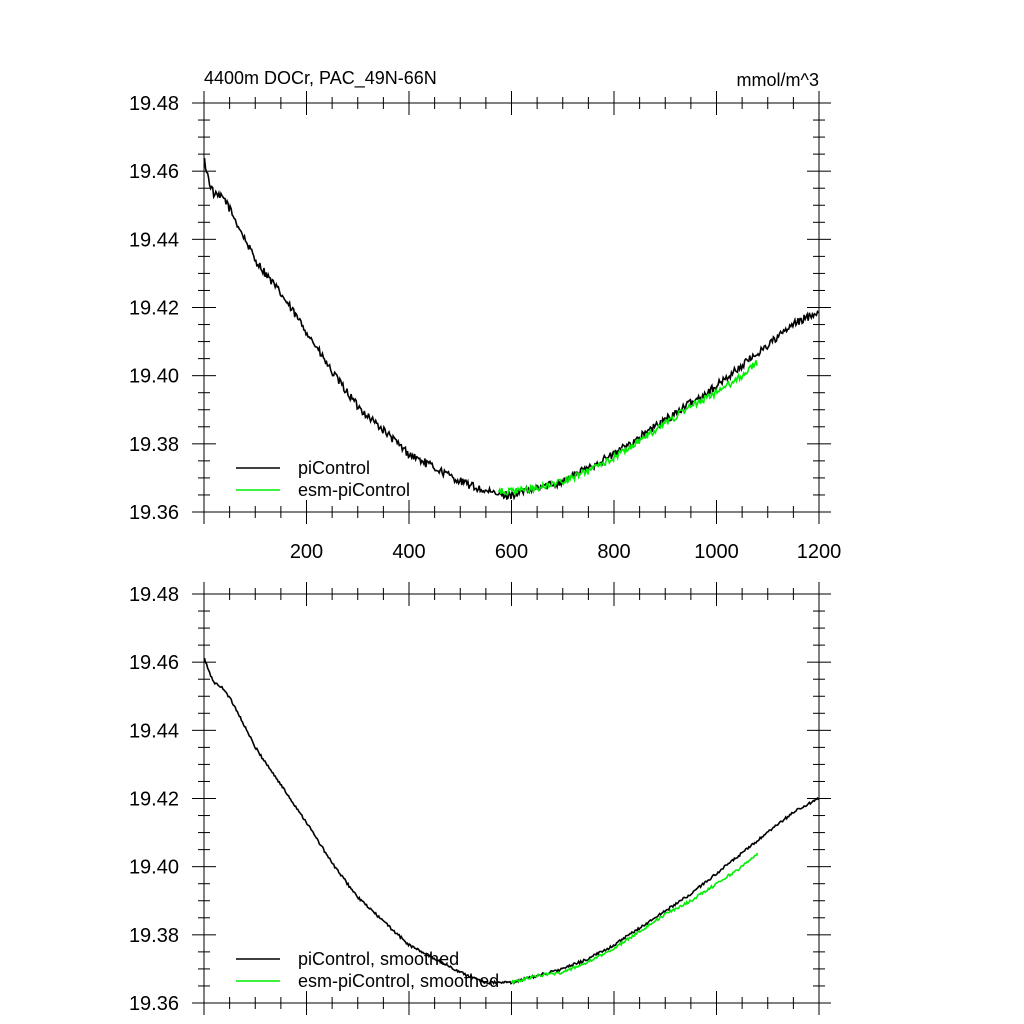 The height and width of the screenshot is (1024, 1024). I want to click on x-tick-label: 800, so click(613, 552).